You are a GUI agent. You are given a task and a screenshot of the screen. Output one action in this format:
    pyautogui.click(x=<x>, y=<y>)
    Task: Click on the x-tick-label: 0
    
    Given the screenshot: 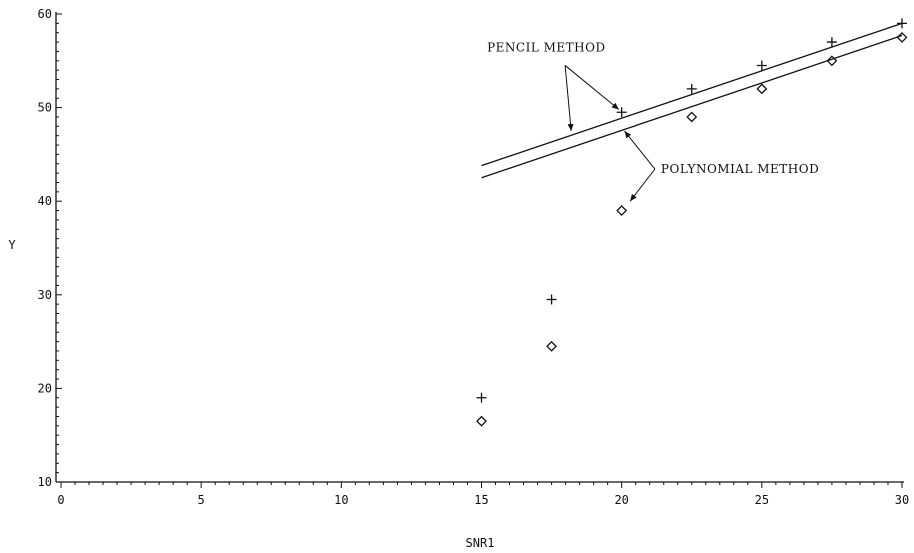 What is the action you would take?
    pyautogui.click(x=60, y=500)
    